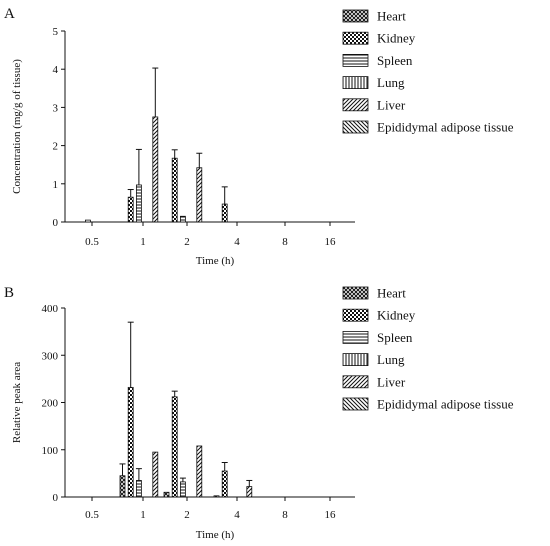 Image resolution: width=550 pixels, height=546 pixels. I want to click on panel-letter: A, so click(9, 14).